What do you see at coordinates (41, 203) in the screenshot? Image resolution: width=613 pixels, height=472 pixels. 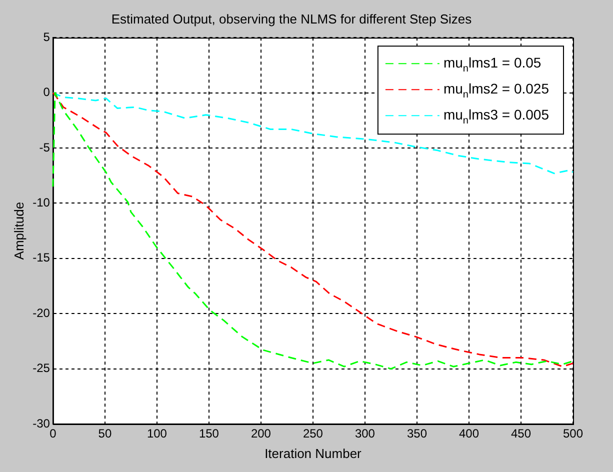 I see `y-tick-label: -10` at bounding box center [41, 203].